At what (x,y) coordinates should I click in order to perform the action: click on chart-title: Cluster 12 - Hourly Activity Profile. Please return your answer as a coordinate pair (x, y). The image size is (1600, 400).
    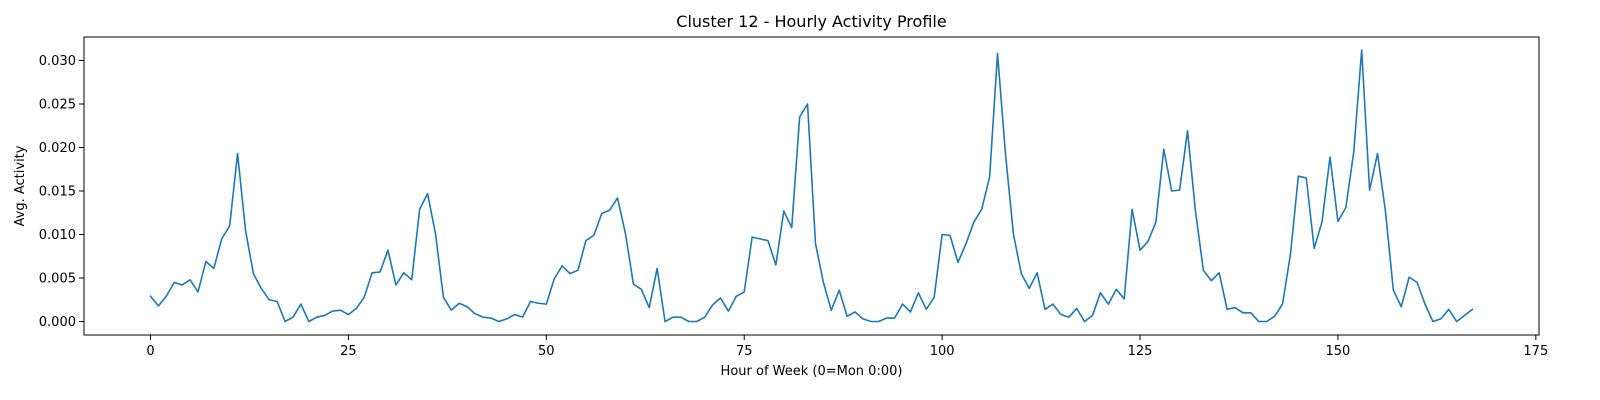
    Looking at the image, I should click on (811, 21).